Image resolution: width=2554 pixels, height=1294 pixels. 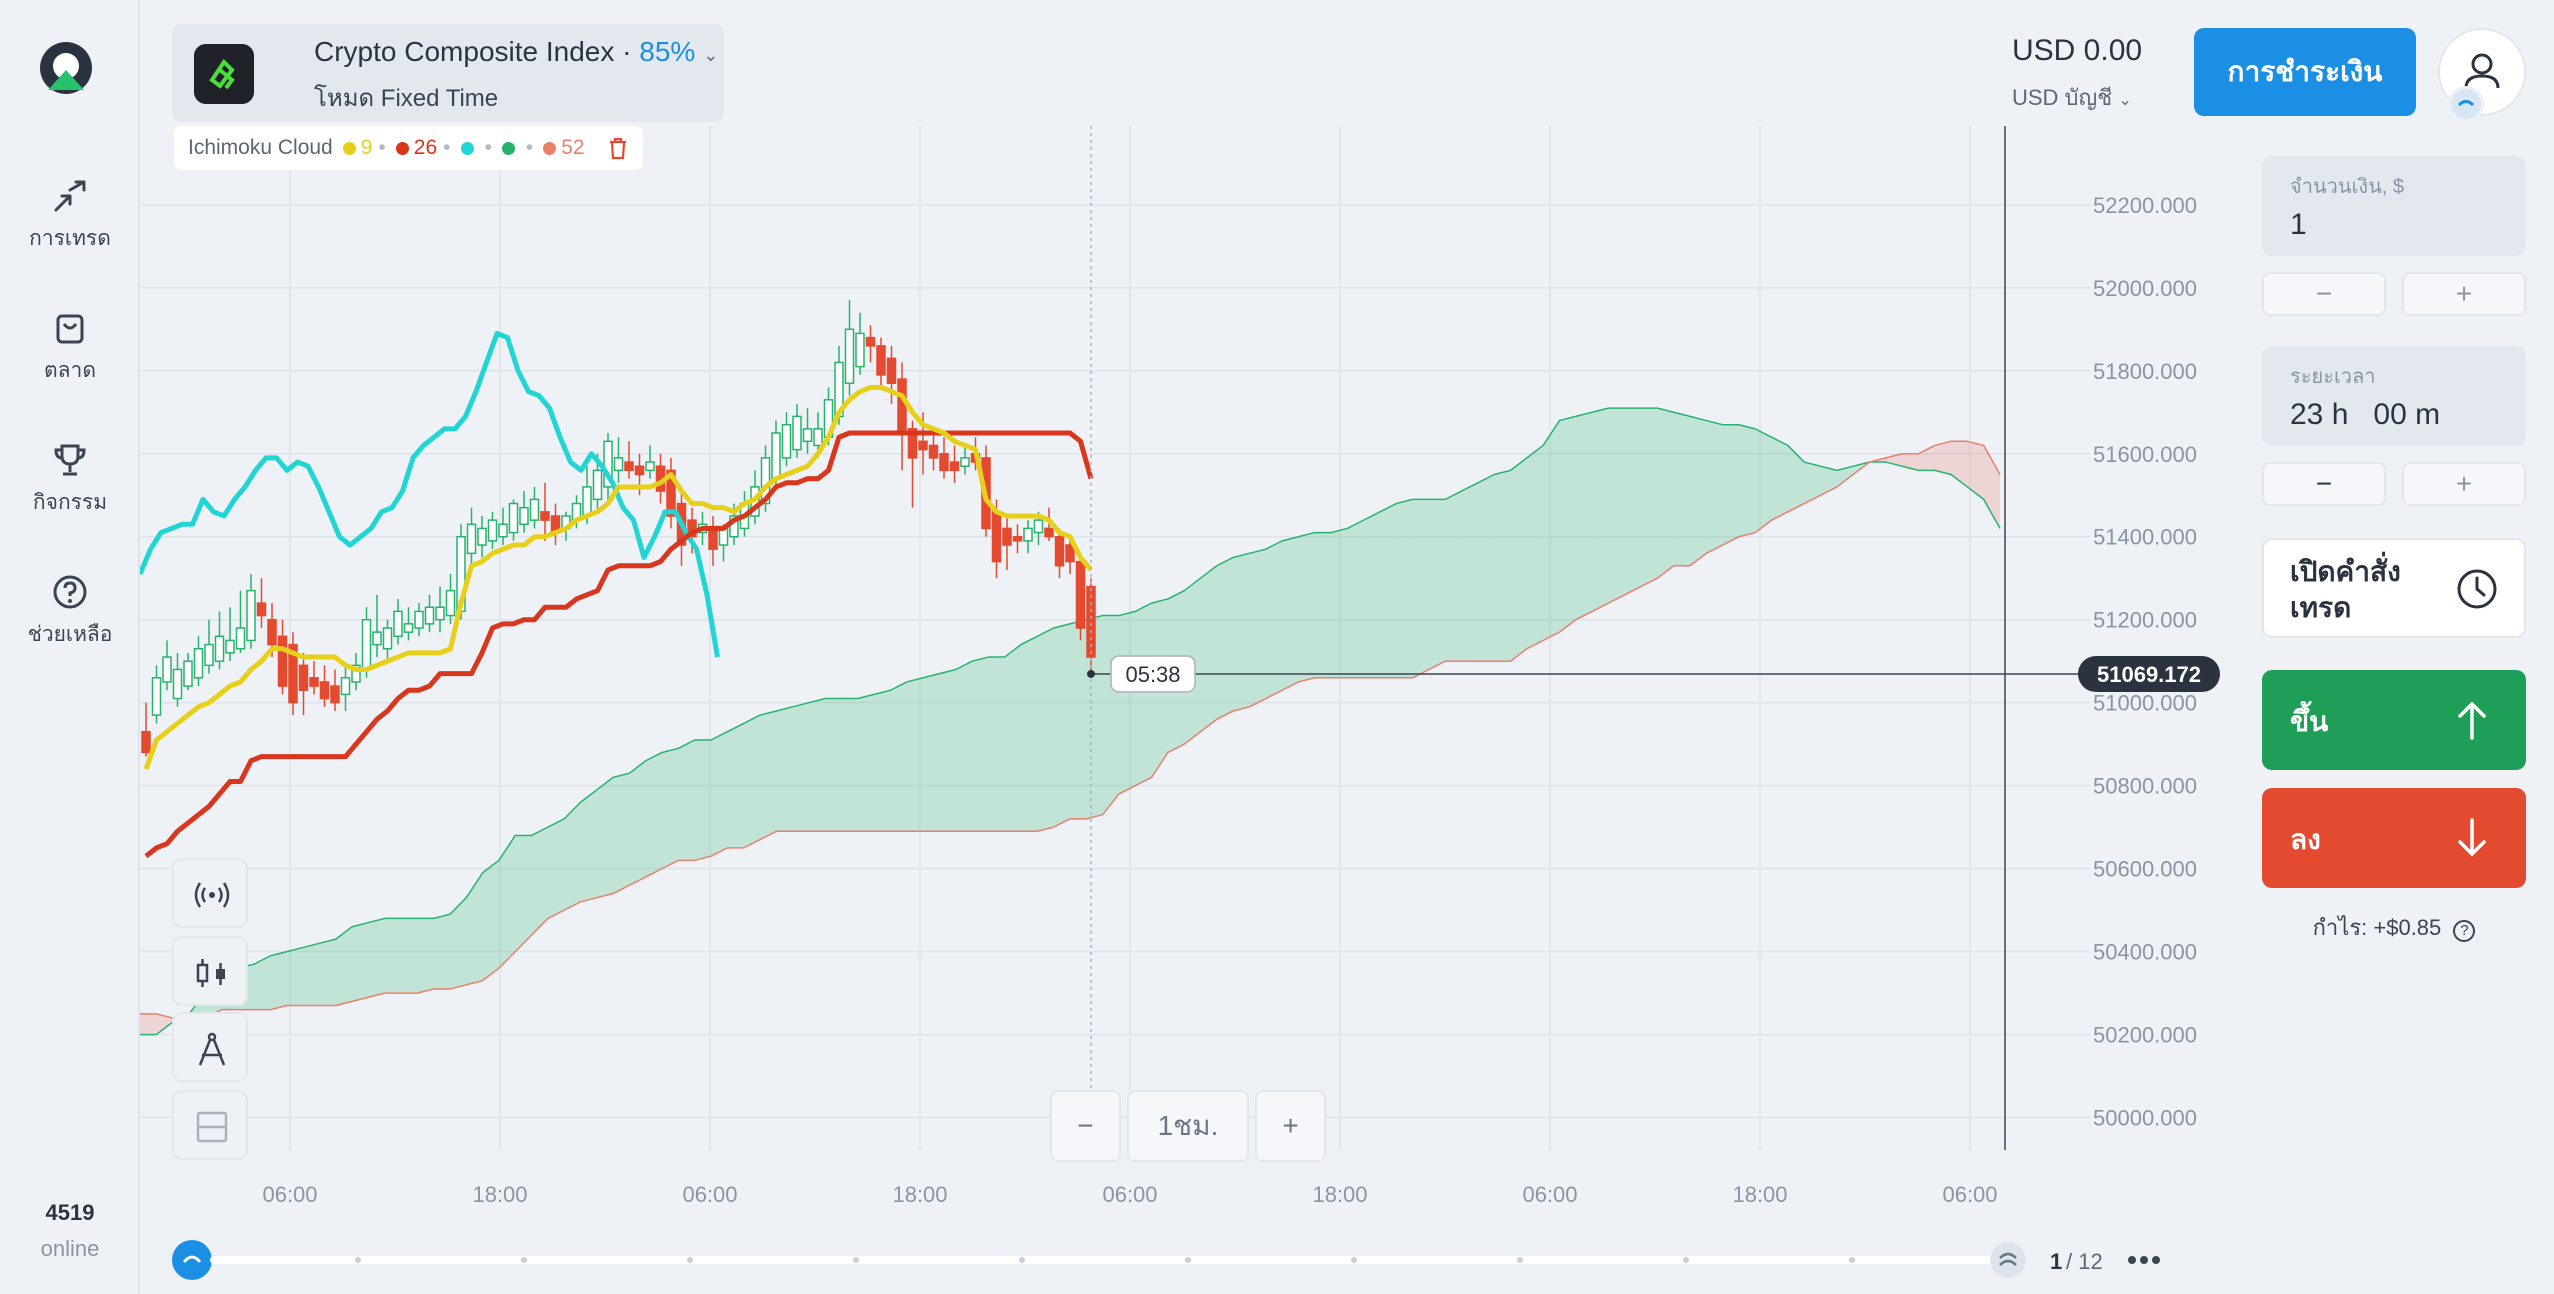 What do you see at coordinates (1188, 1126) in the screenshot?
I see `timeframe-selector: 1ชม.` at bounding box center [1188, 1126].